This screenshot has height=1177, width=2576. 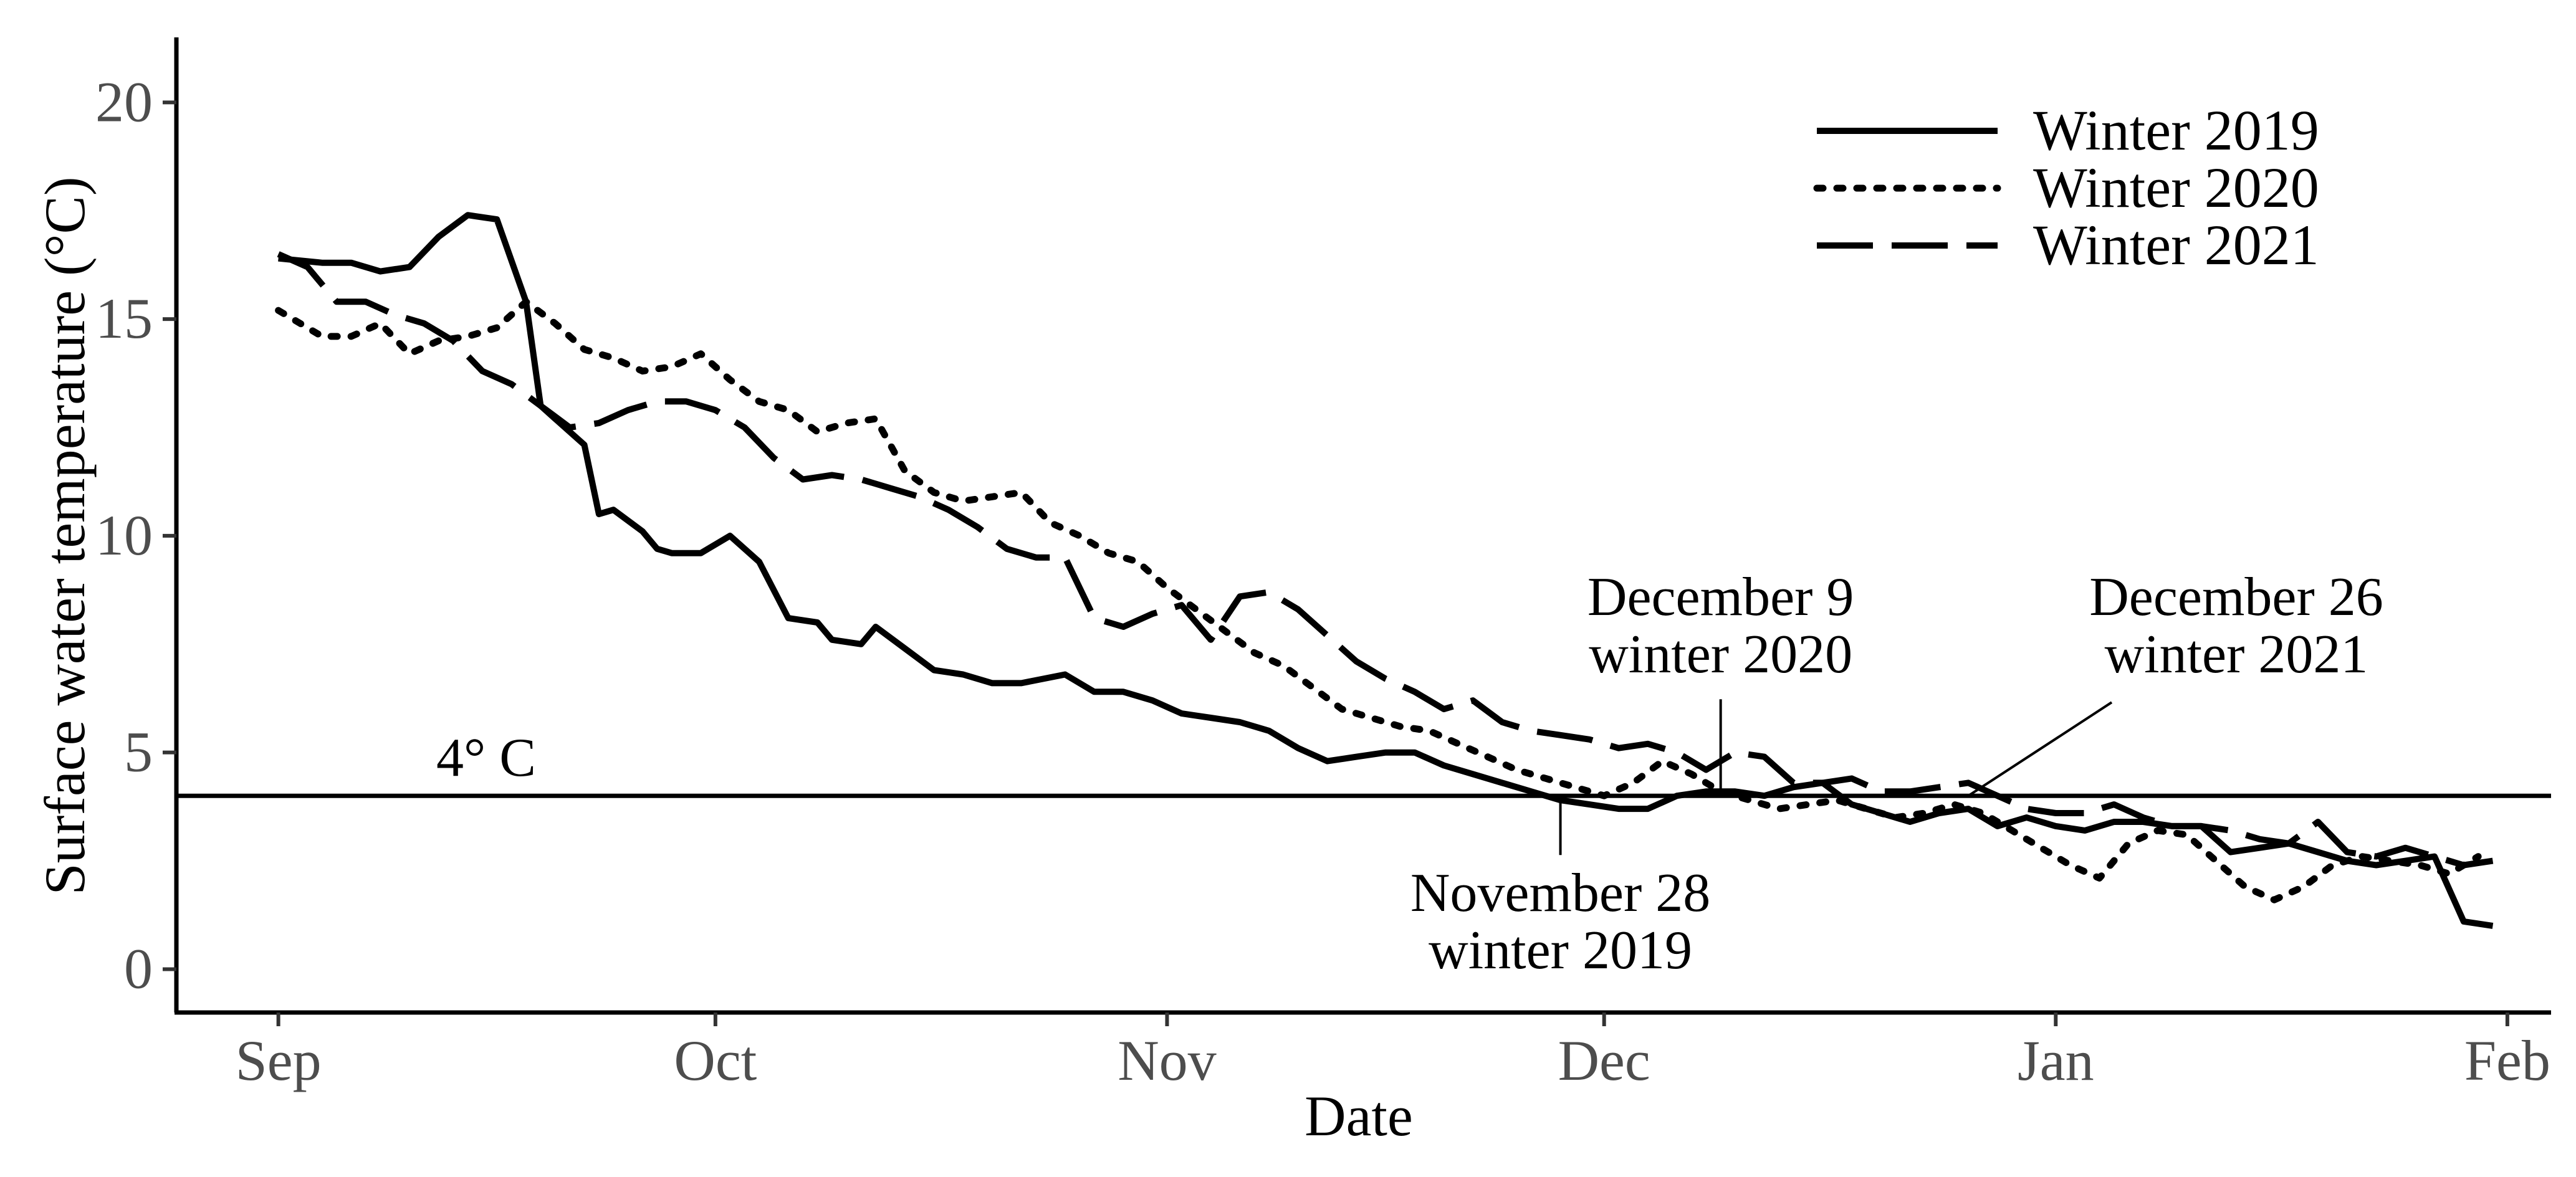 What do you see at coordinates (124, 535) in the screenshot?
I see `y-tick-label: 10` at bounding box center [124, 535].